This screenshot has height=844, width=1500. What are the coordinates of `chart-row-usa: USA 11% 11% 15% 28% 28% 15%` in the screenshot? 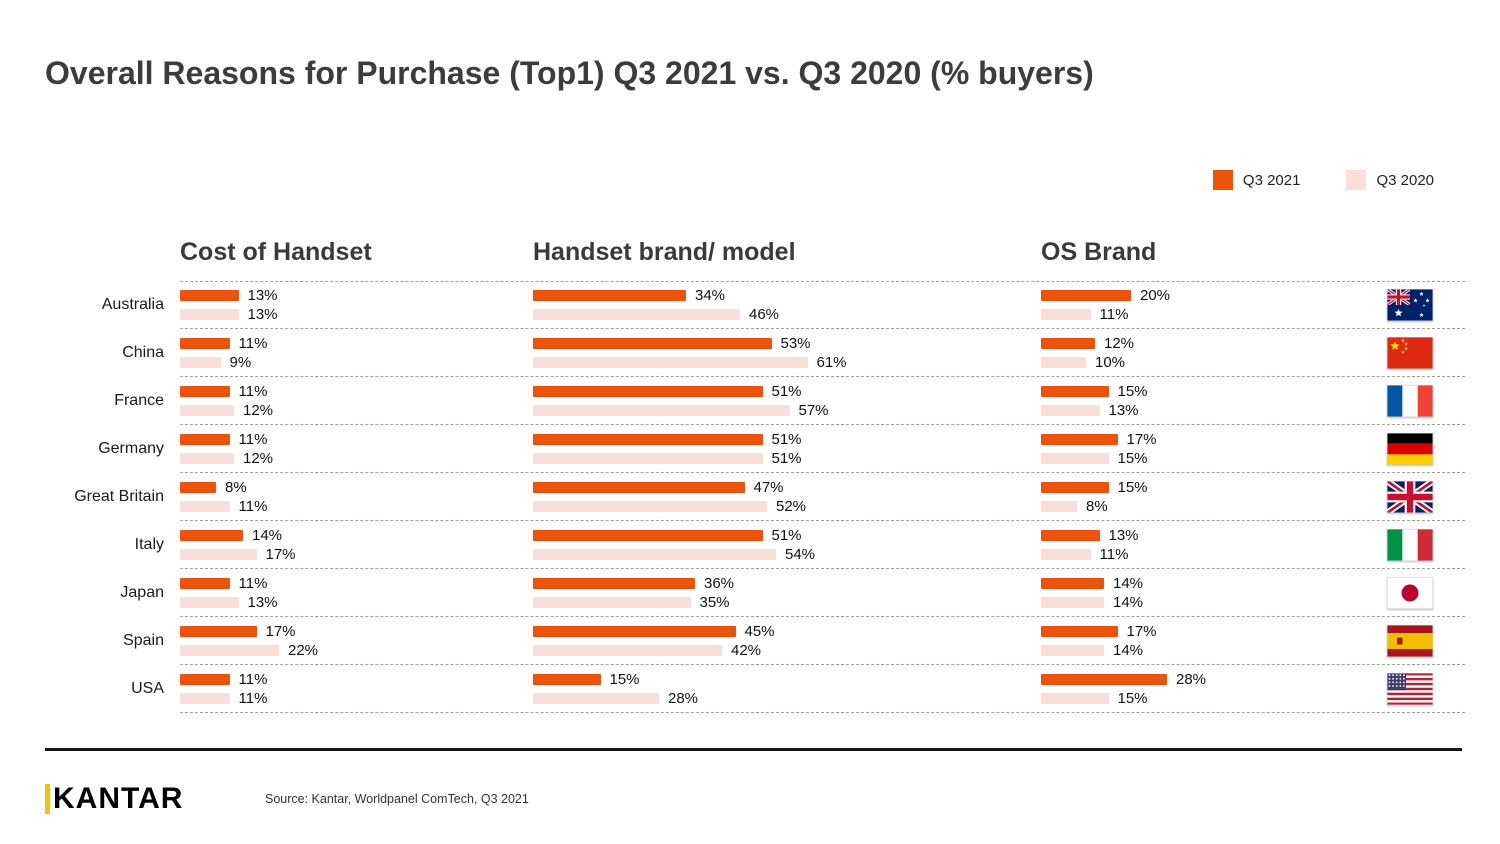 It's located at (755, 689).